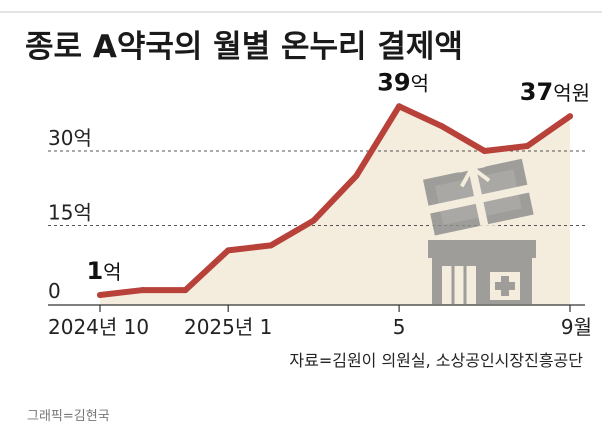 Image resolution: width=602 pixels, height=441 pixels. I want to click on x-tick-label: 2025년 1, so click(228, 327).